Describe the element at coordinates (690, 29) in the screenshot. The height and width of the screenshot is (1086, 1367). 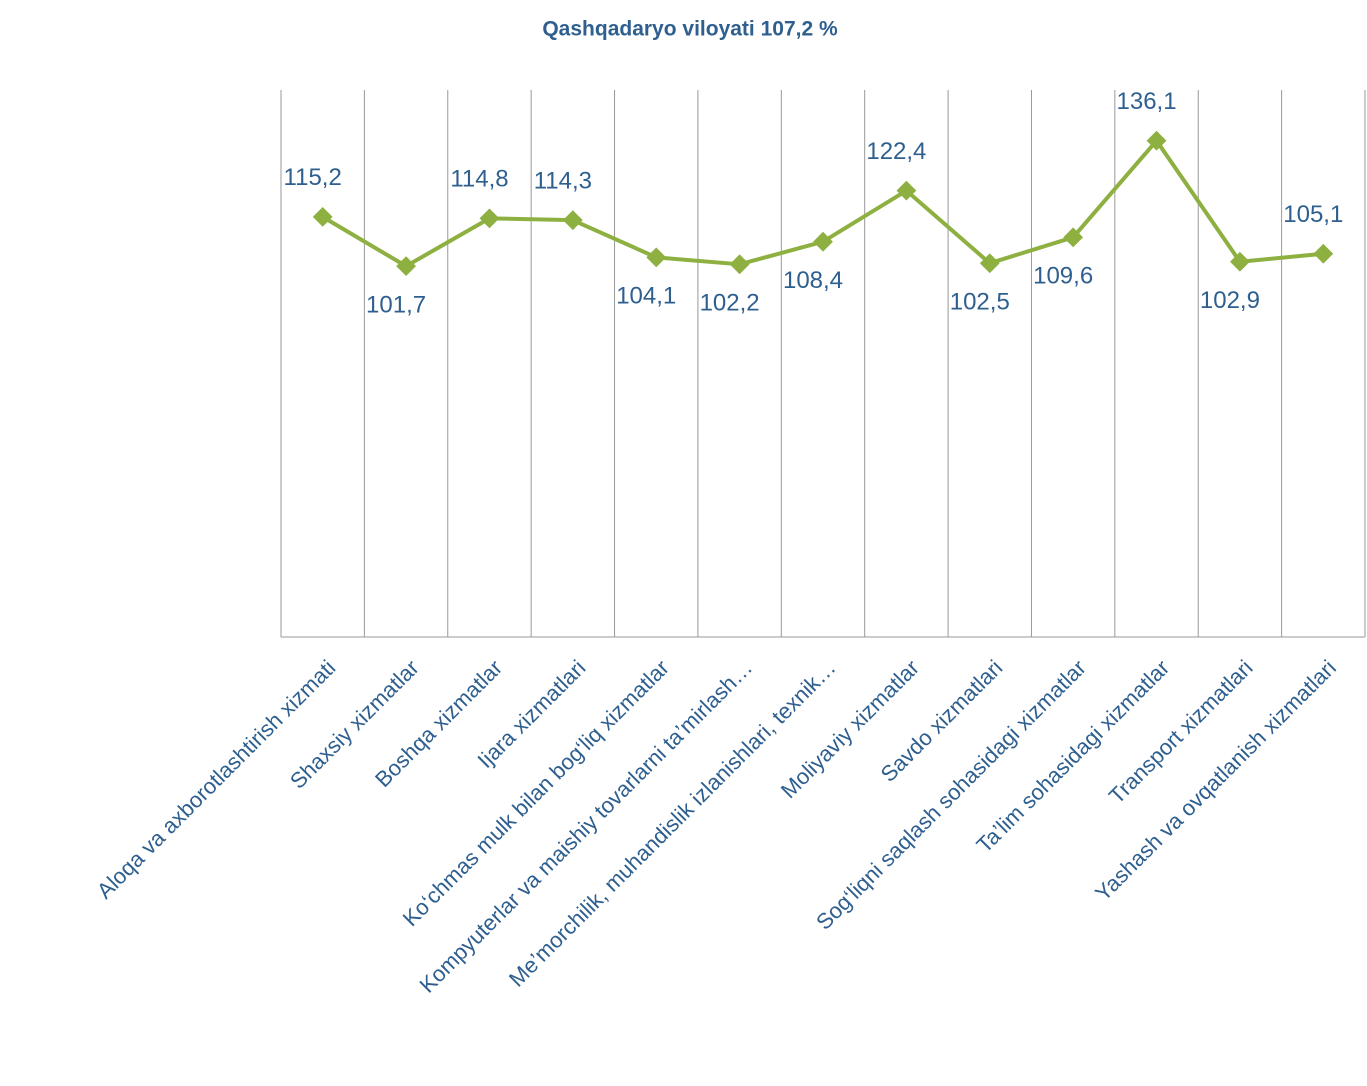
I see `chart-title: Qashqadaryo viloyati 107,2 %` at that location.